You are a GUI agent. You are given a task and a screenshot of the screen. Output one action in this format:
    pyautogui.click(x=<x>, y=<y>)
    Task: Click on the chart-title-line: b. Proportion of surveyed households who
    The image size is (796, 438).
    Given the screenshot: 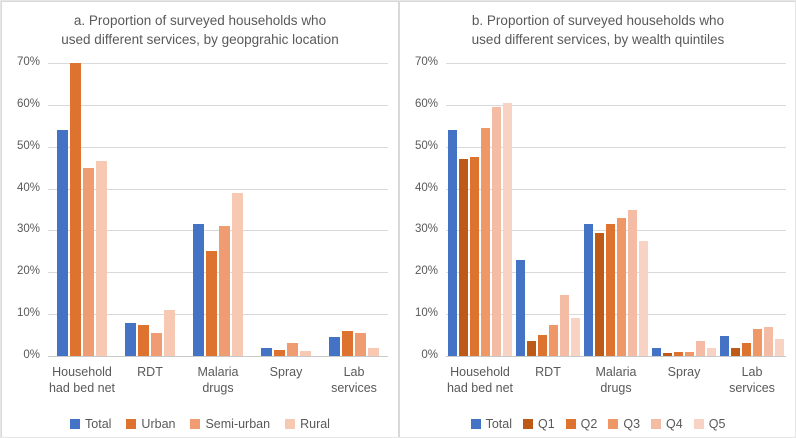 What is the action you would take?
    pyautogui.click(x=598, y=20)
    